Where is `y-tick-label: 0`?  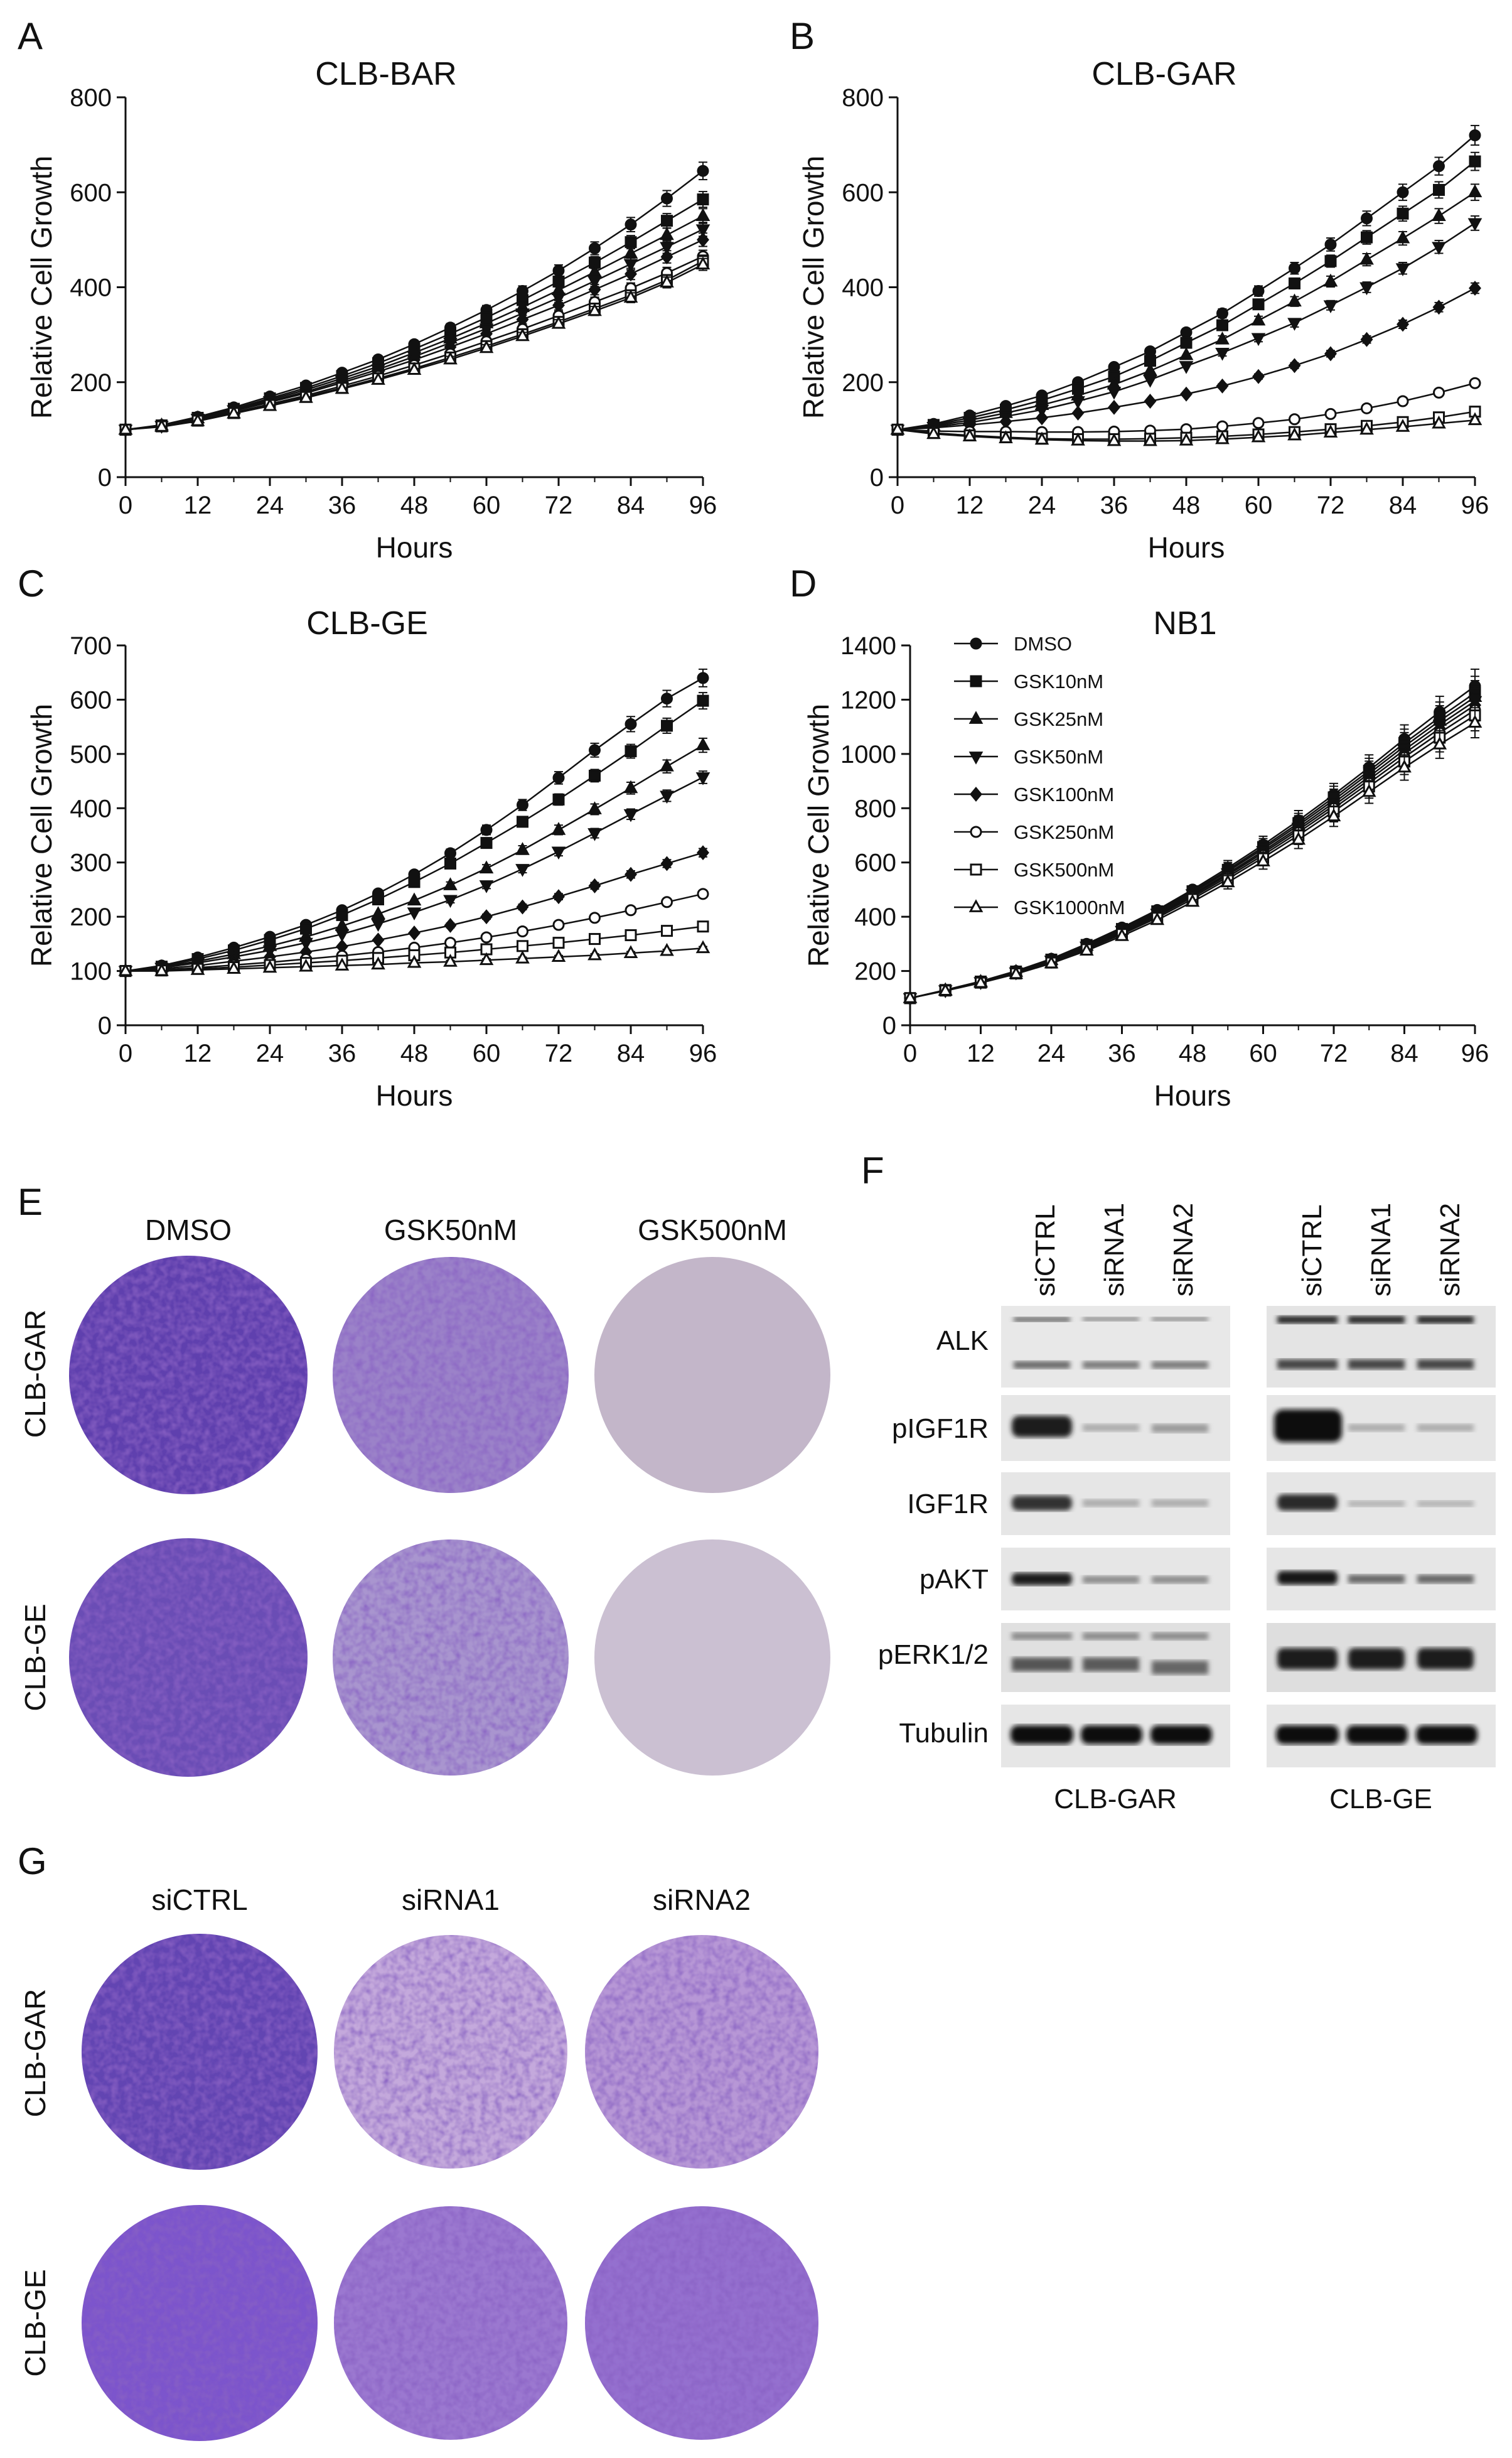 y-tick-label: 0 is located at coordinates (889, 1026).